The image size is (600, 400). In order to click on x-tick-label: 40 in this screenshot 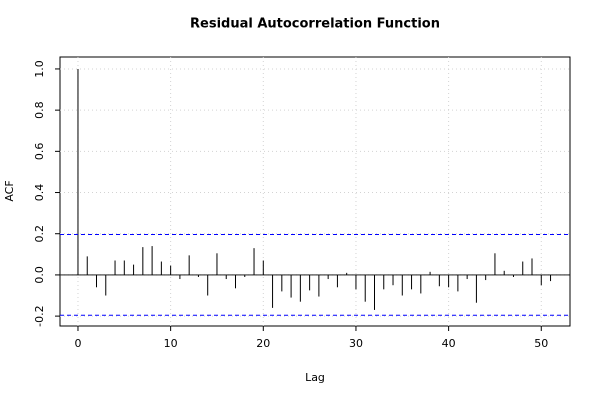, I will do `click(449, 343)`.